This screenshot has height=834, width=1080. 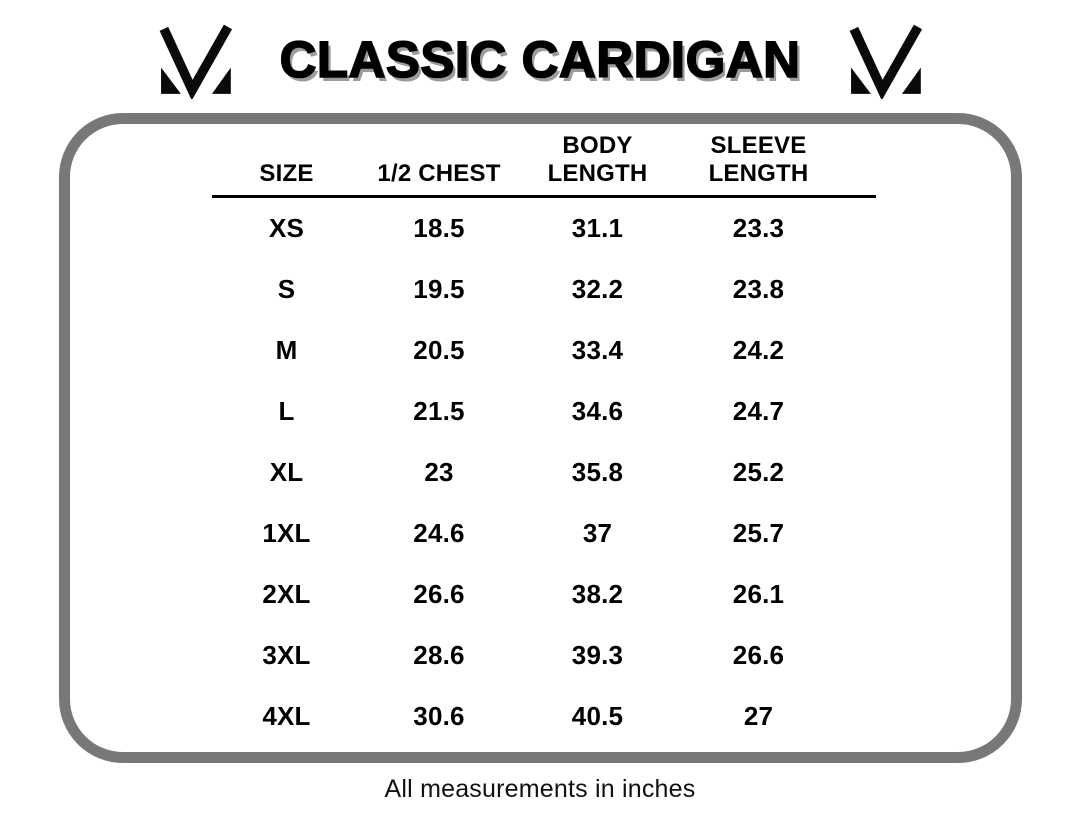 I want to click on table-row: XL 23 35.8 25.2, so click(x=544, y=472).